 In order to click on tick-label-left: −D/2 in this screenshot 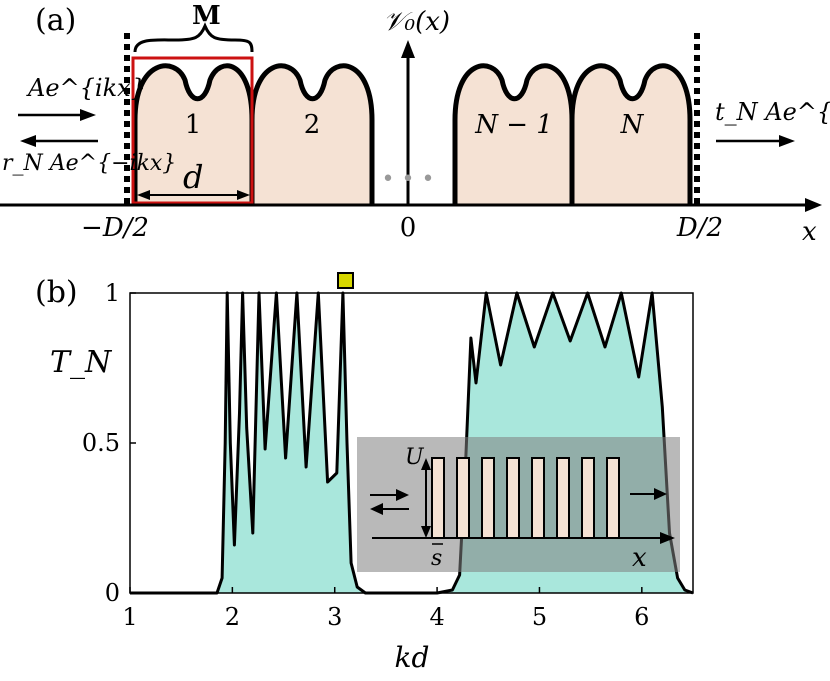, I will do `click(115, 228)`.